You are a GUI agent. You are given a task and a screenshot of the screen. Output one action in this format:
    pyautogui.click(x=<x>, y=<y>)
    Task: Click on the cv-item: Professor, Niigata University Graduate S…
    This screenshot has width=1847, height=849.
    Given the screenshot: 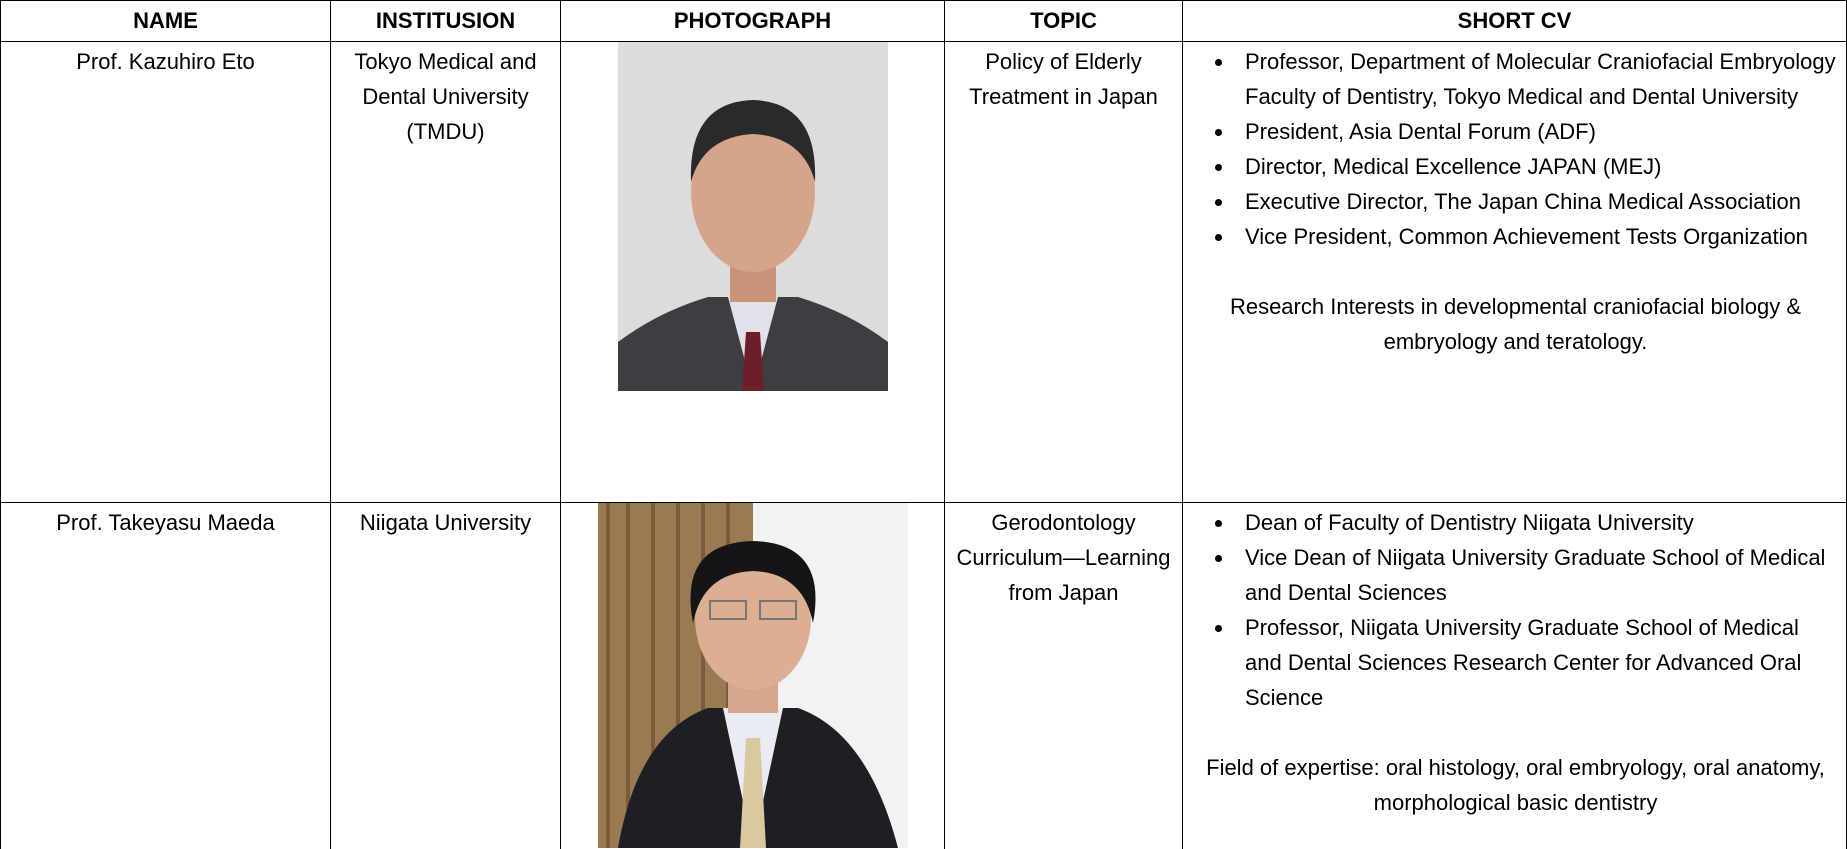 What is the action you would take?
    pyautogui.click(x=1536, y=662)
    